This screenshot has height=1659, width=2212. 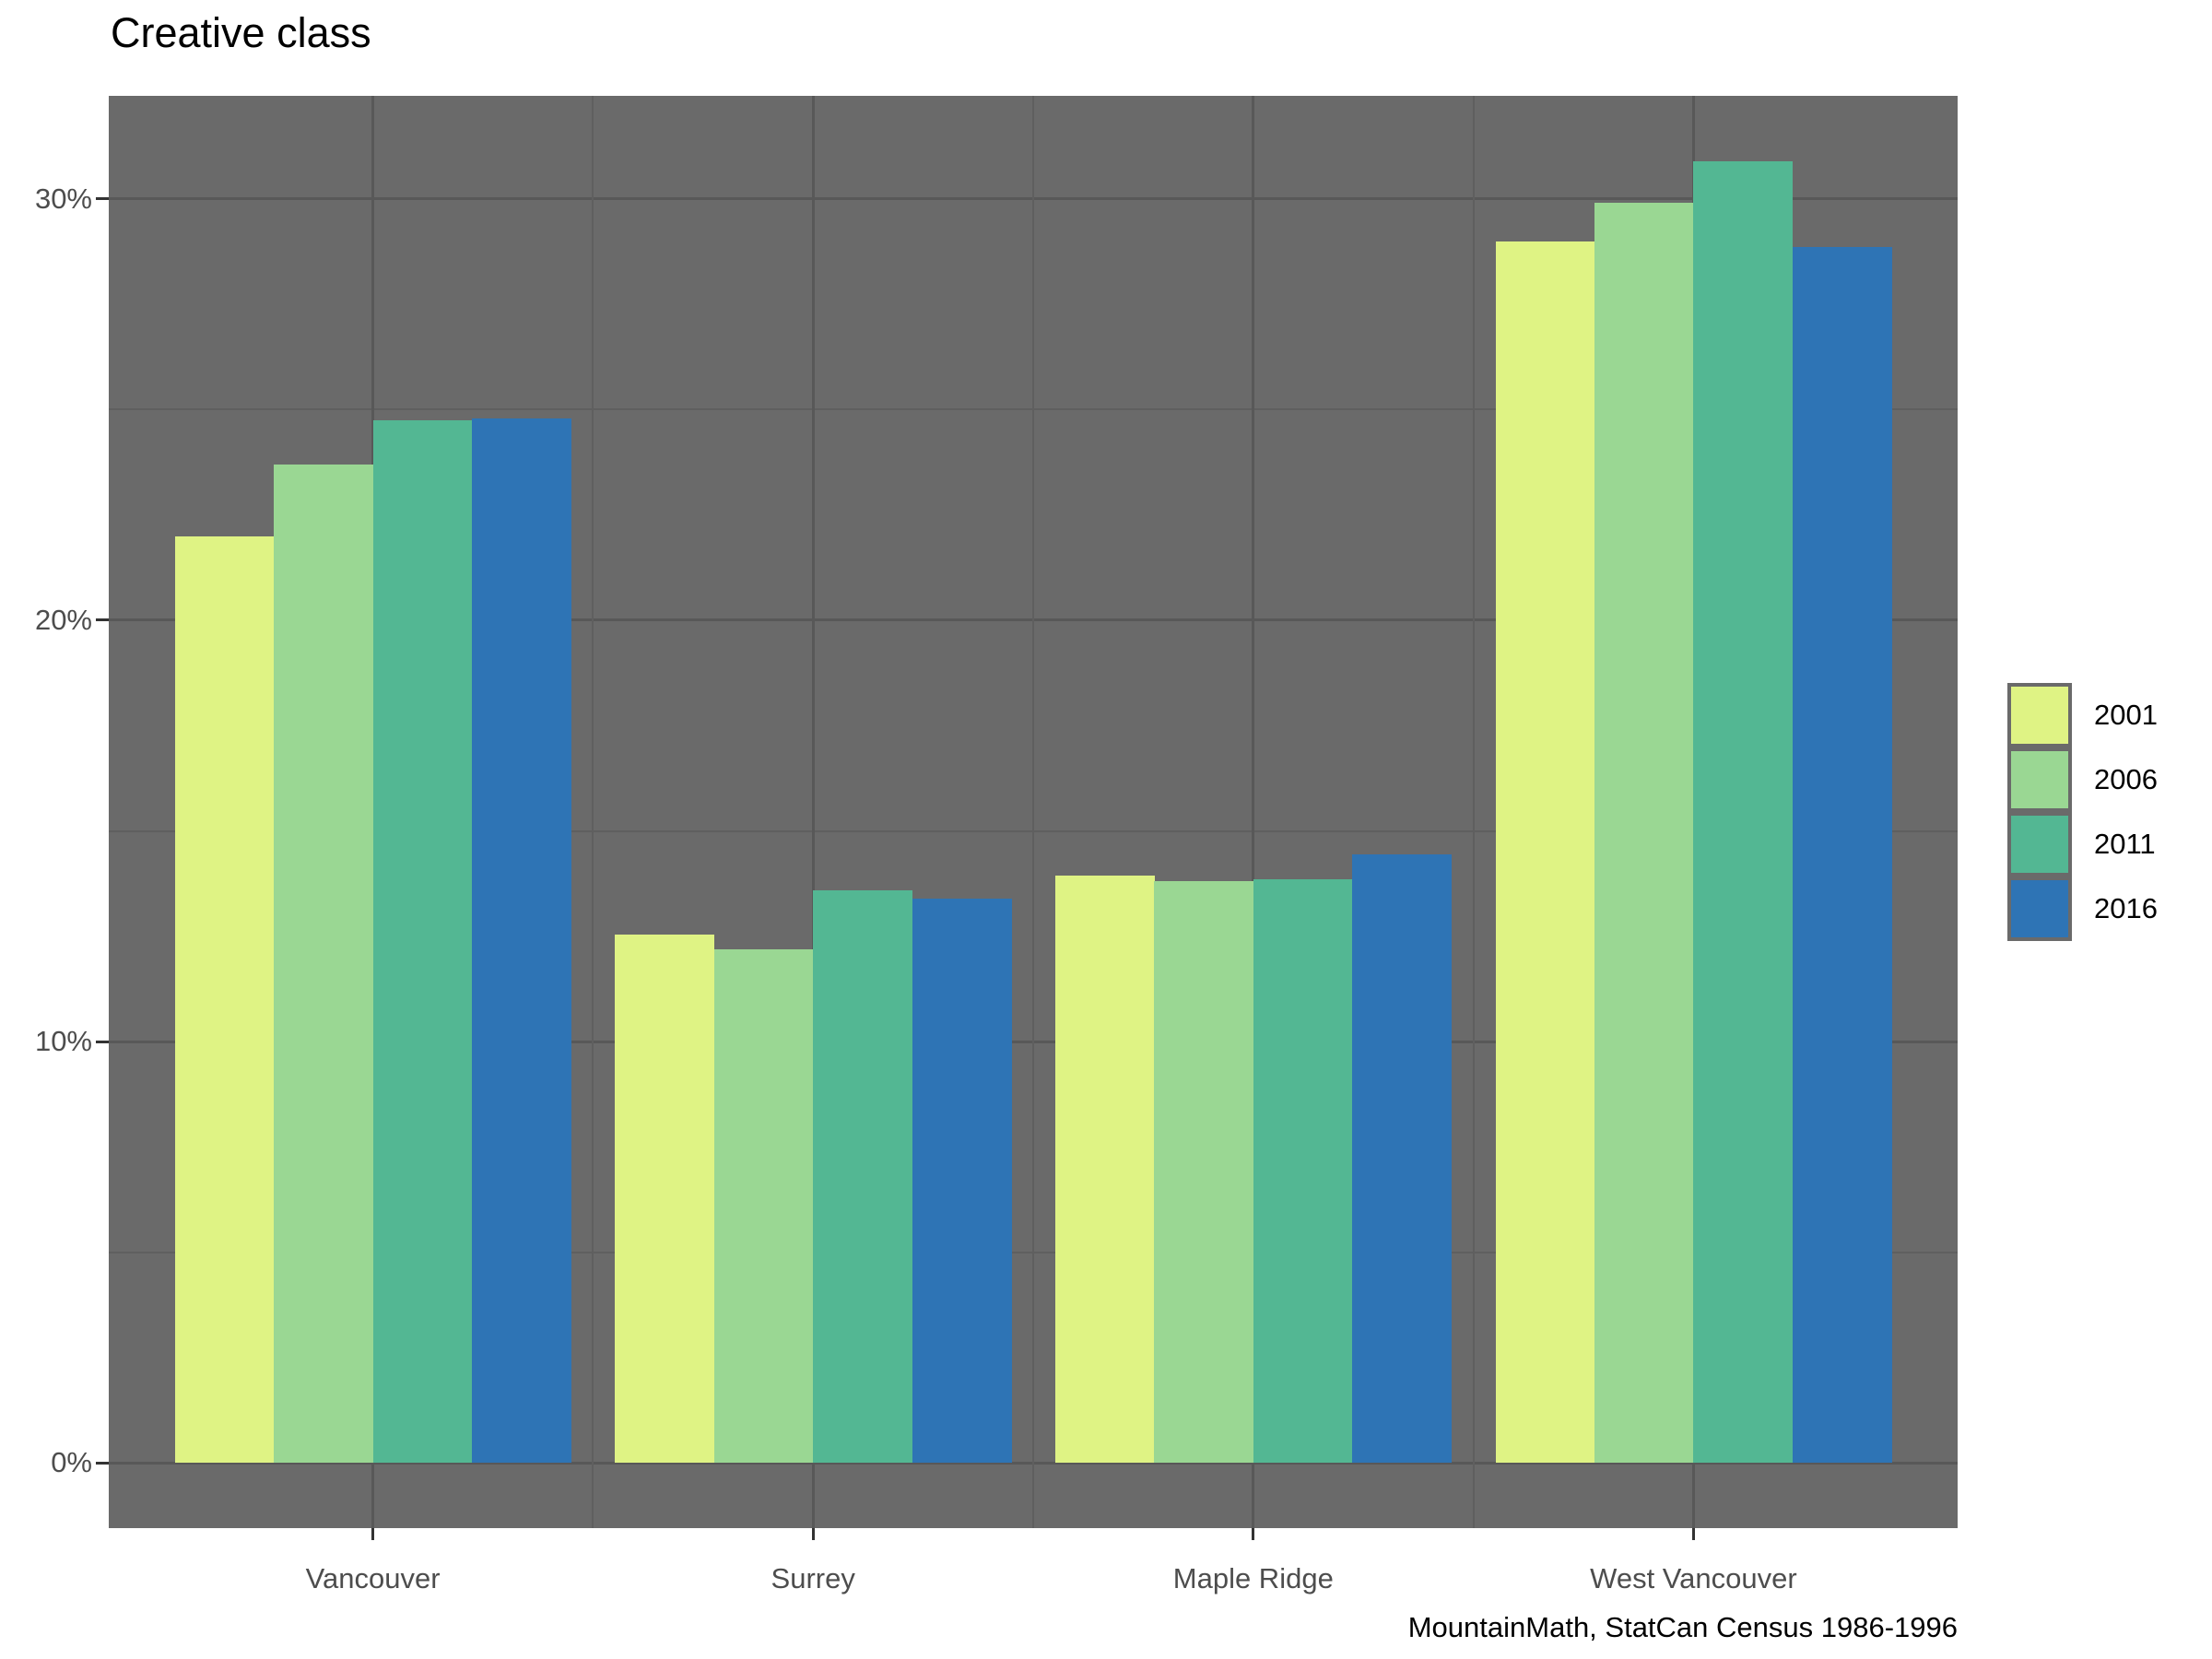 What do you see at coordinates (224, 999) in the screenshot?
I see `bar-vancouver-2001` at bounding box center [224, 999].